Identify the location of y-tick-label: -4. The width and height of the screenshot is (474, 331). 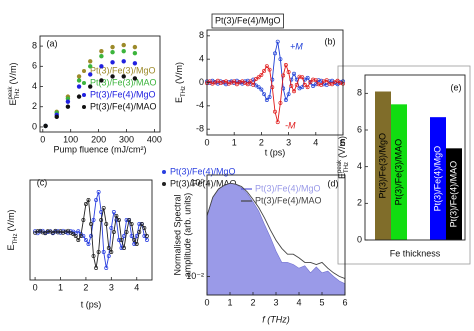
(200, 105).